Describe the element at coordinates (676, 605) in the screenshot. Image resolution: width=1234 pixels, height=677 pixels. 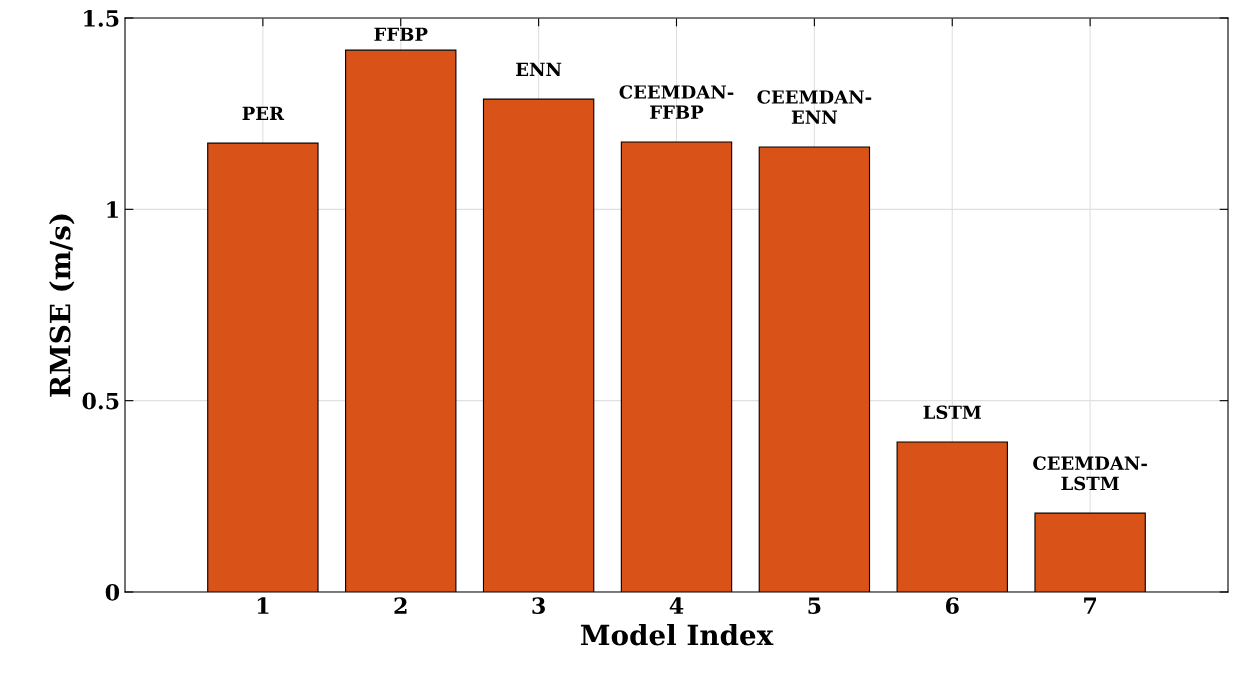
I see `x-tick-label: 4` at that location.